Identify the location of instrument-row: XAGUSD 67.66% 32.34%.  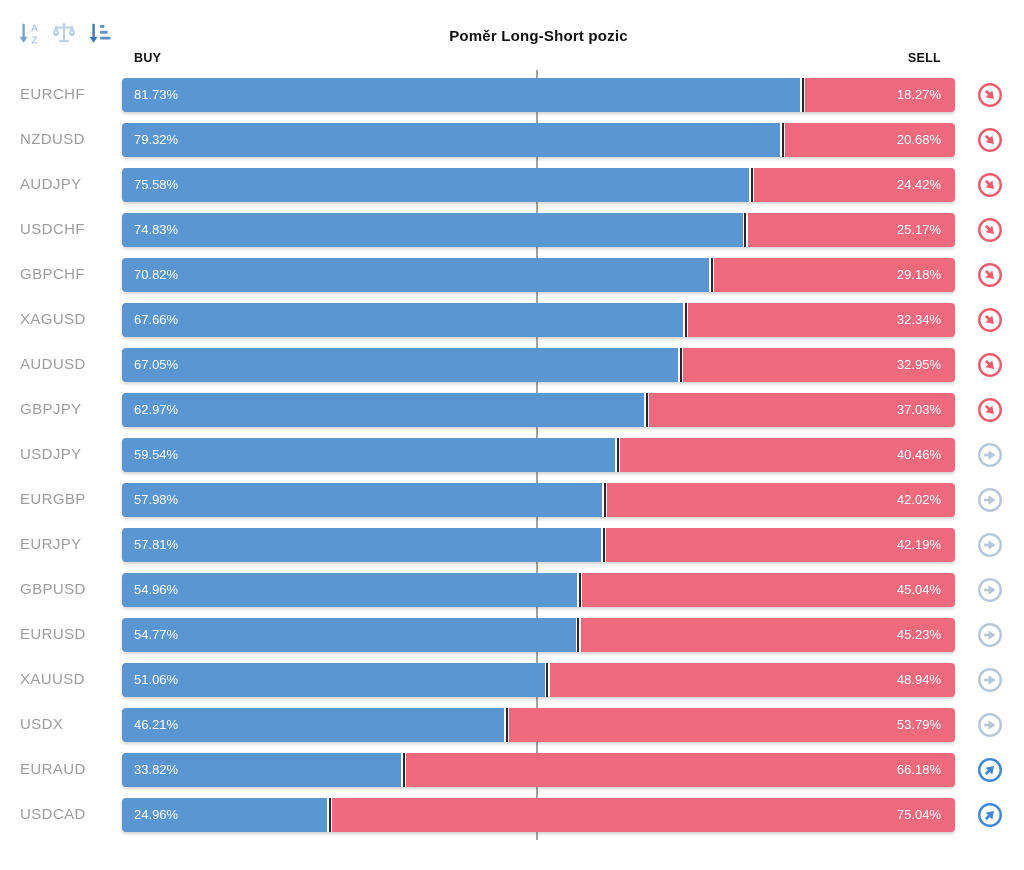
(512, 319).